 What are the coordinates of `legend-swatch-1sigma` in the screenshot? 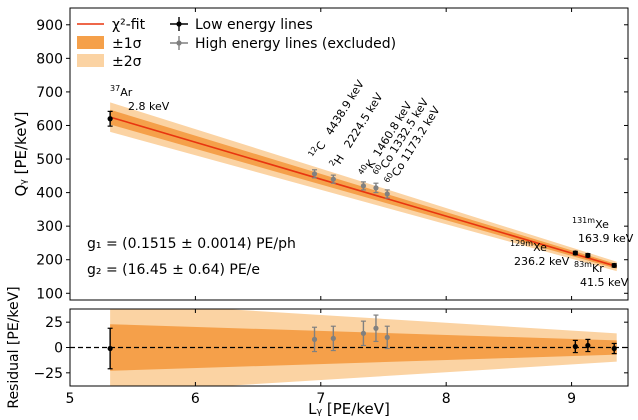 It's located at (90, 42).